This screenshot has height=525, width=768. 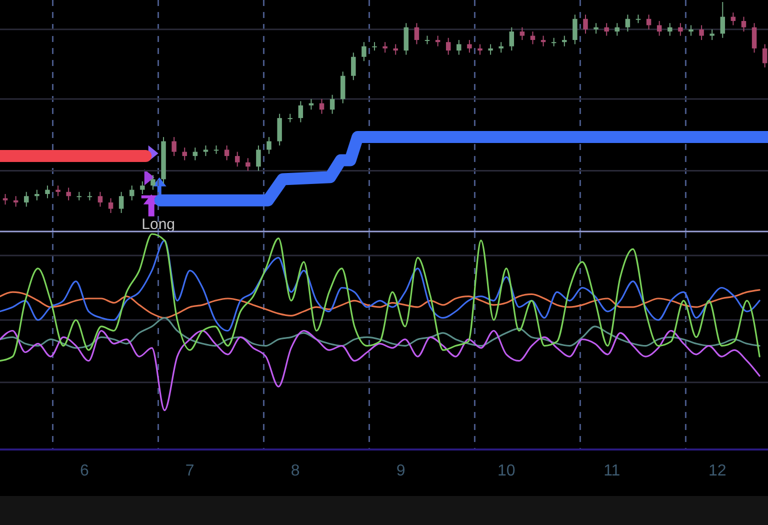 I want to click on x-tick-label: 6, so click(x=84, y=471).